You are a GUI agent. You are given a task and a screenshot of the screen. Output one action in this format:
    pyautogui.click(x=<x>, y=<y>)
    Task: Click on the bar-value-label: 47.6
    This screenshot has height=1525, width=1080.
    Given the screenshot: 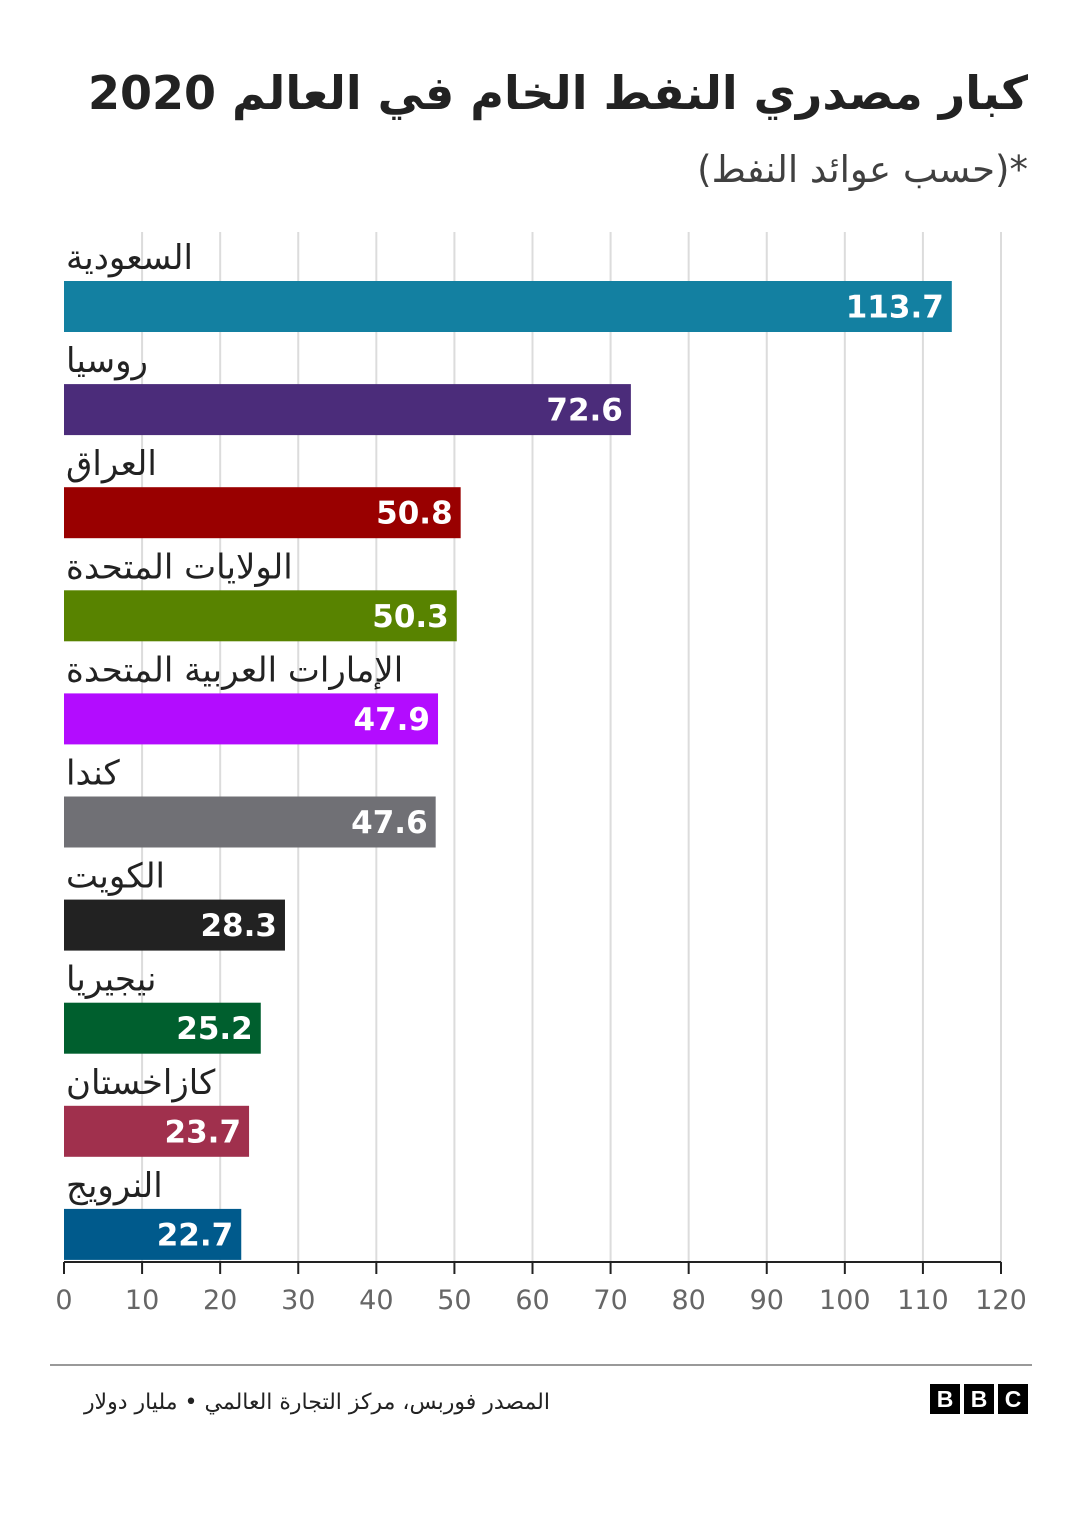 What is the action you would take?
    pyautogui.click(x=389, y=823)
    